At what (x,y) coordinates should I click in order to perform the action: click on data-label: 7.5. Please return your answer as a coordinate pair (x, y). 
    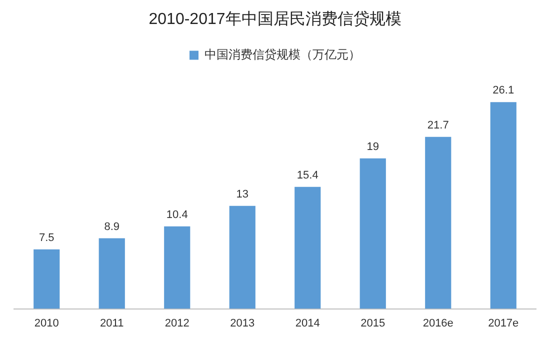
    Looking at the image, I should click on (46, 238).